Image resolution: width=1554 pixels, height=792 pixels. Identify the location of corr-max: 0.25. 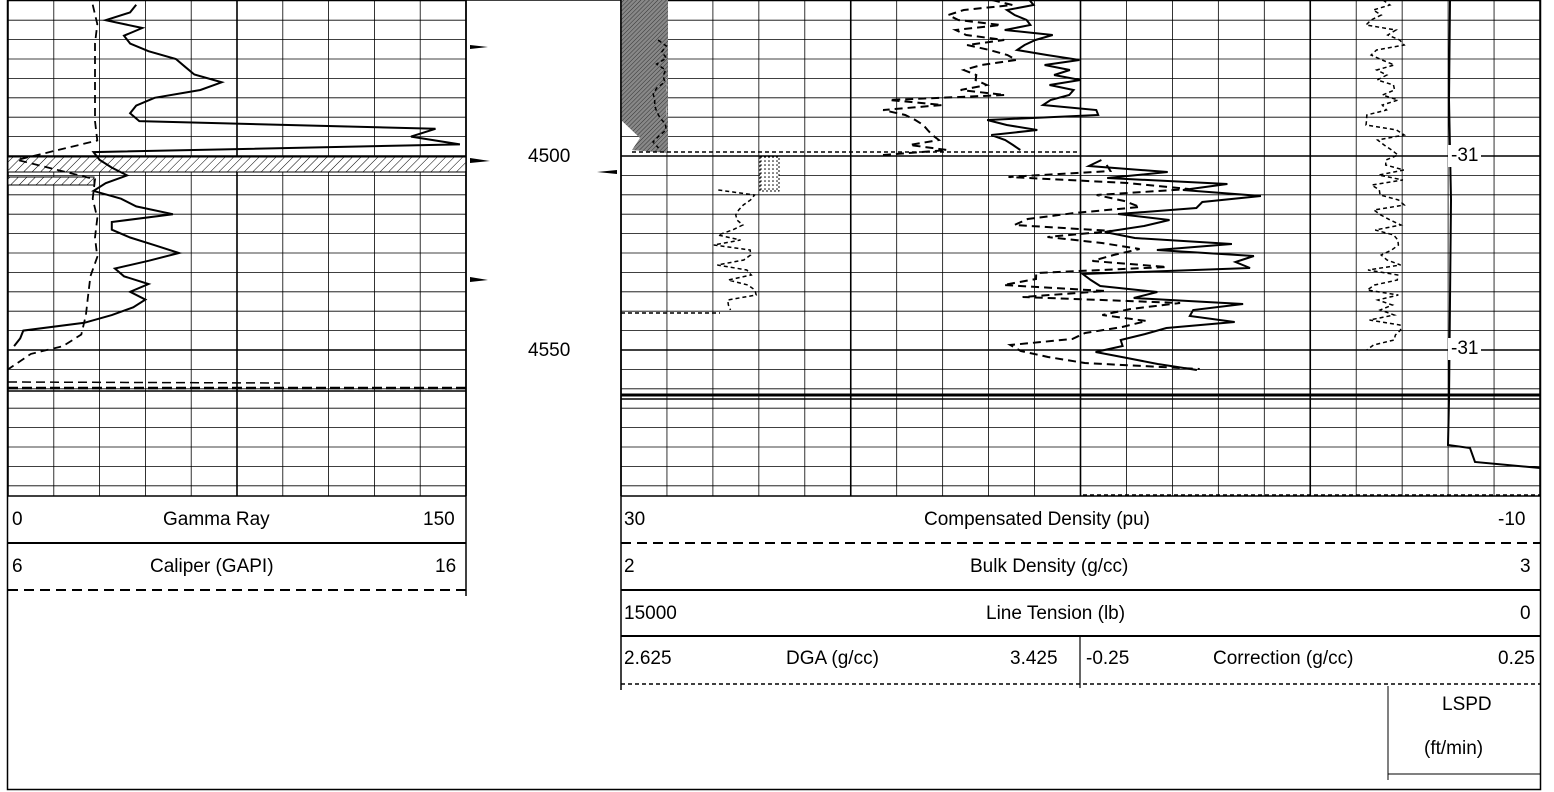
(1516, 658).